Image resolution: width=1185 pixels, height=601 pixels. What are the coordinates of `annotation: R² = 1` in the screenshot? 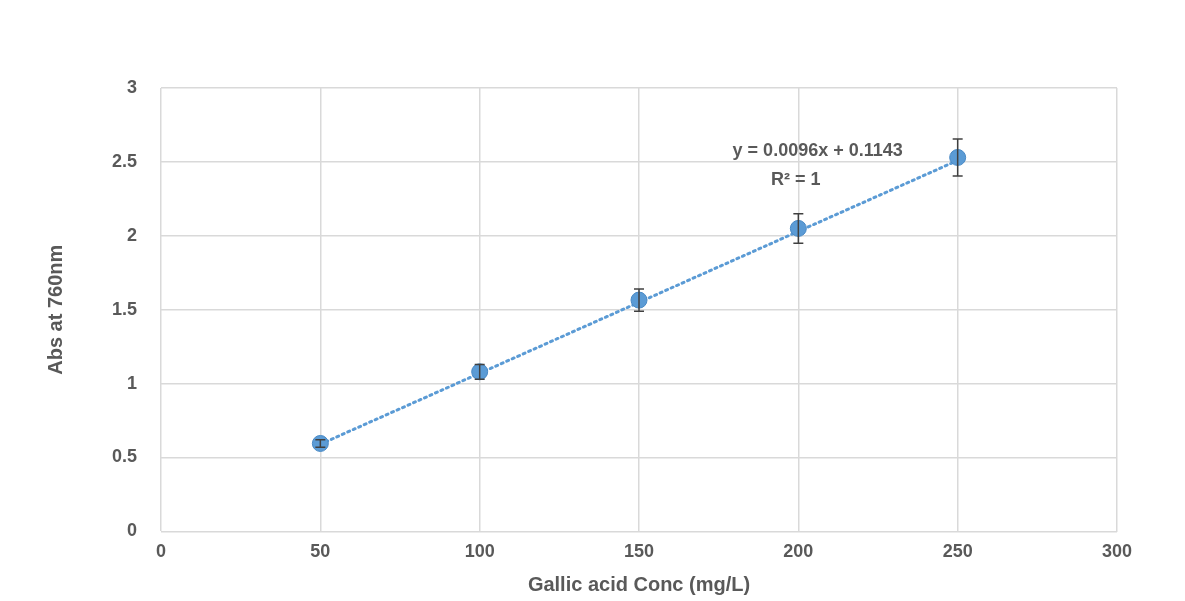 It's located at (795, 179).